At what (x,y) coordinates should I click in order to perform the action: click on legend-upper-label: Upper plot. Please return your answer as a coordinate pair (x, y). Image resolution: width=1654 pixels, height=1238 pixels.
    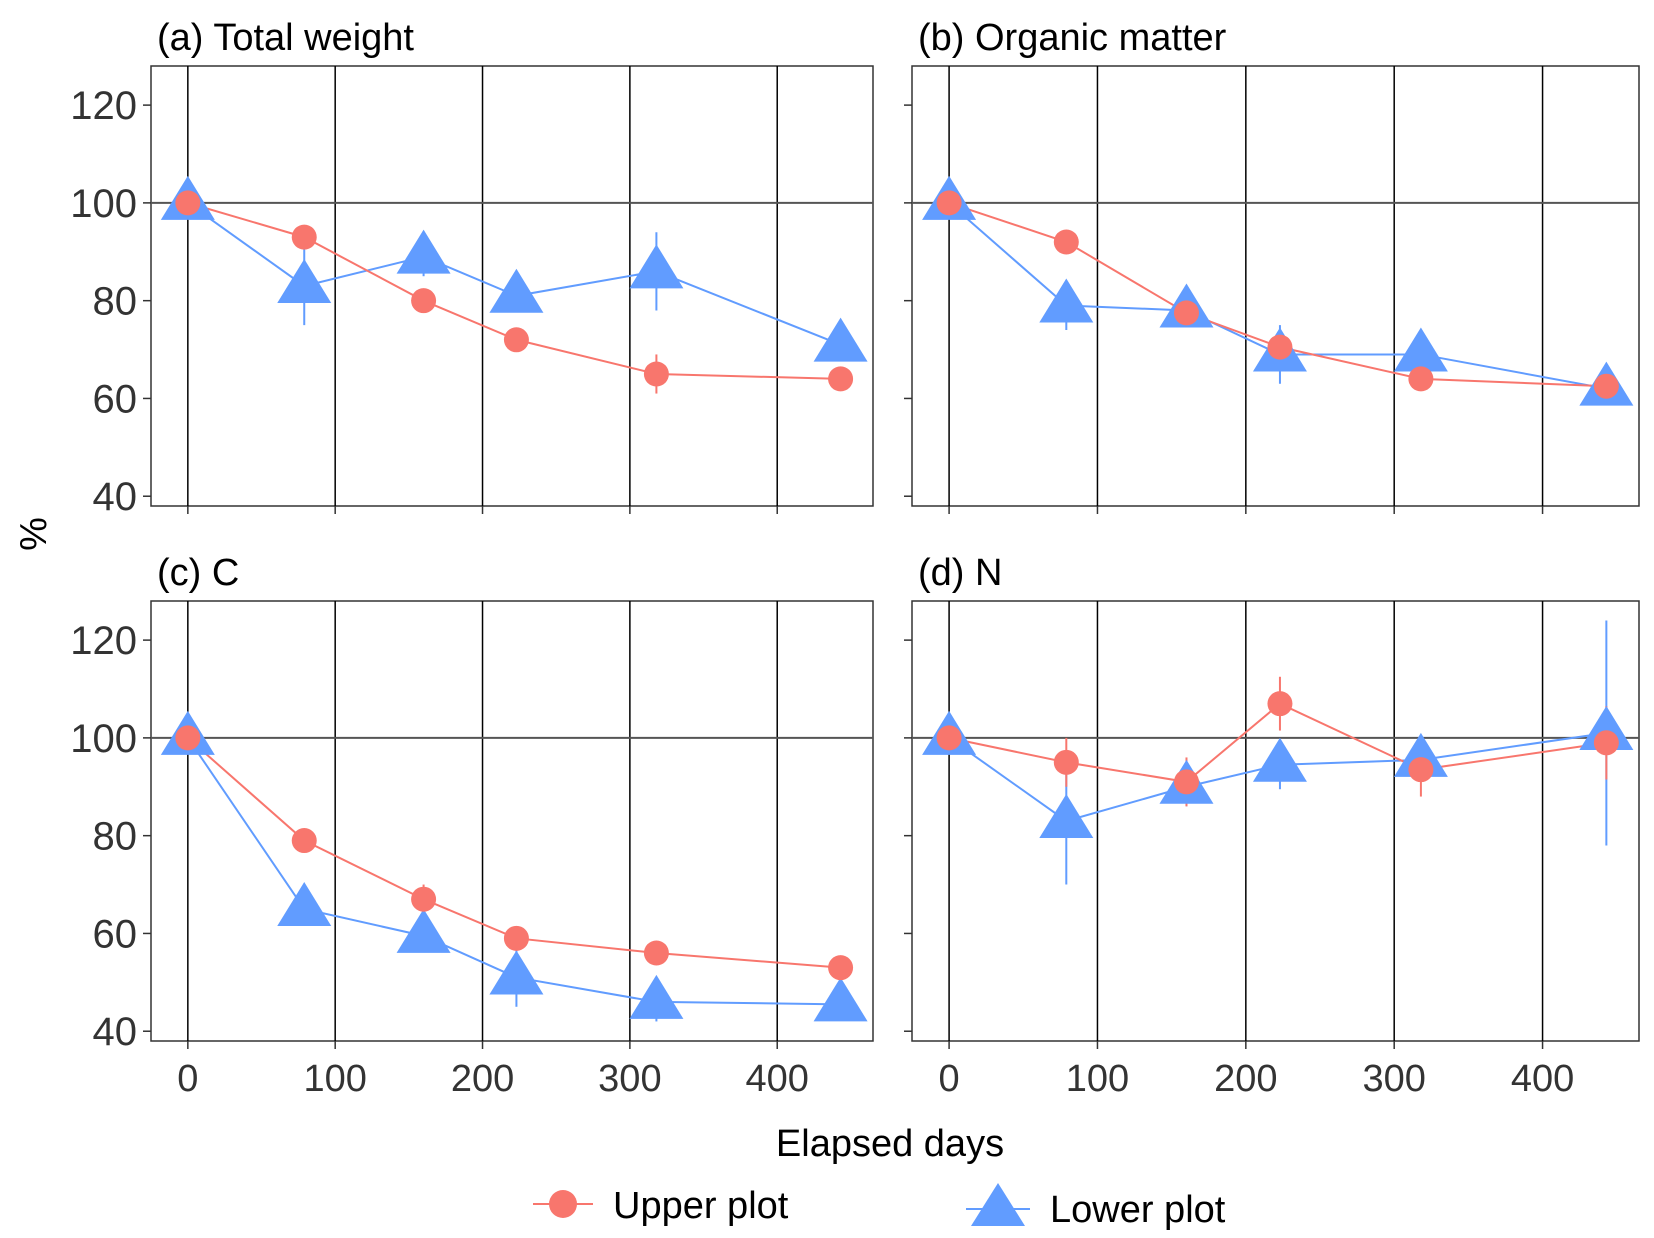
    Looking at the image, I should click on (701, 1206).